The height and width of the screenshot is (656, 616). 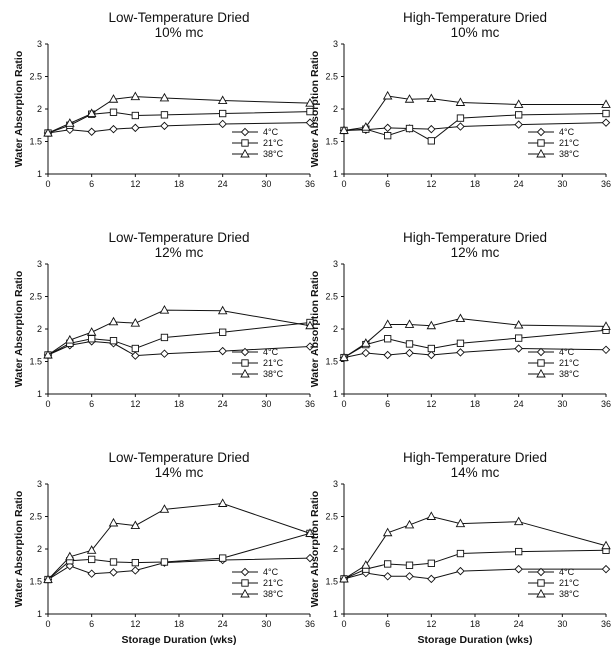 I want to click on chart-subtitle: 10% mc, so click(x=475, y=32).